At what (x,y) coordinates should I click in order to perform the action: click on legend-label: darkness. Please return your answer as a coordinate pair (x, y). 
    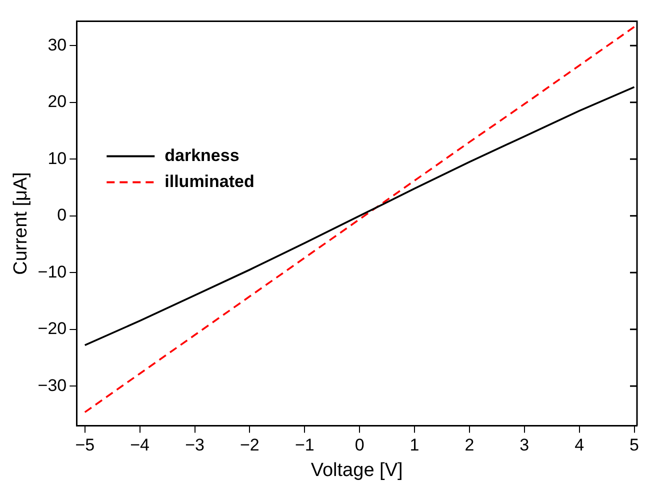
    Looking at the image, I should click on (202, 155).